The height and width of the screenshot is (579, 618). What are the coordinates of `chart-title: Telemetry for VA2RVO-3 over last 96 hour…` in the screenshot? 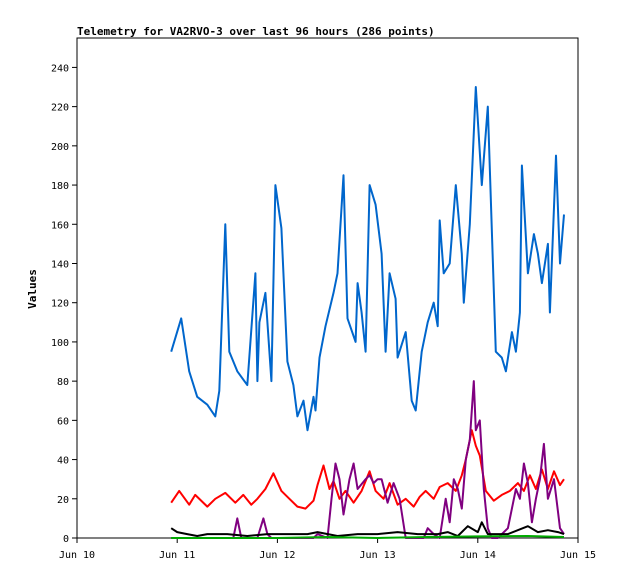 It's located at (256, 31).